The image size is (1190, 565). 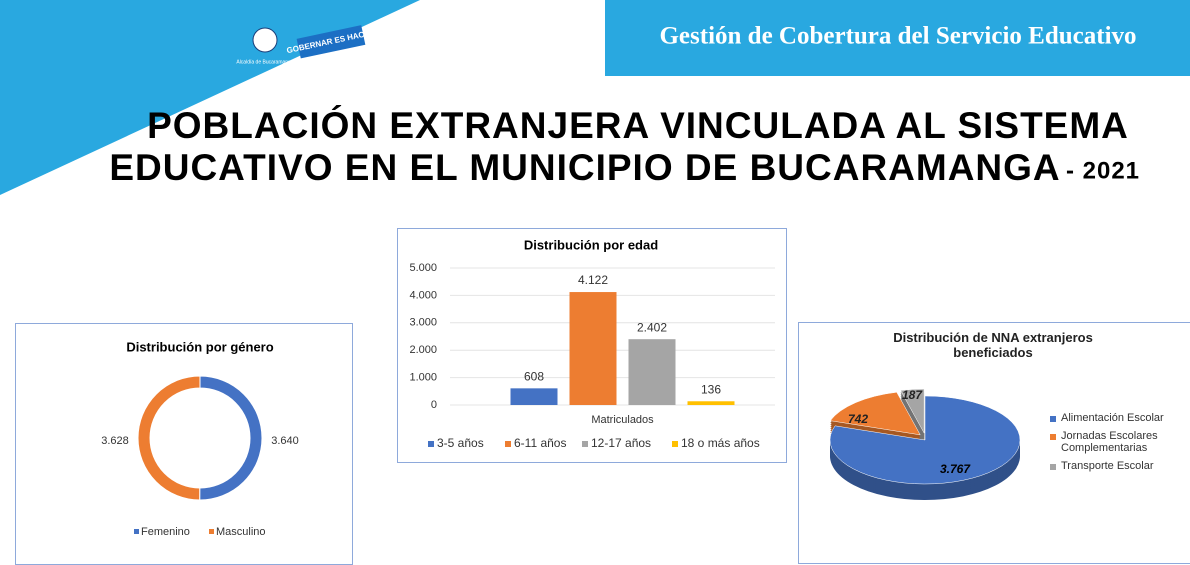 What do you see at coordinates (199, 346) in the screenshot?
I see `chart-title: Distribución por género` at bounding box center [199, 346].